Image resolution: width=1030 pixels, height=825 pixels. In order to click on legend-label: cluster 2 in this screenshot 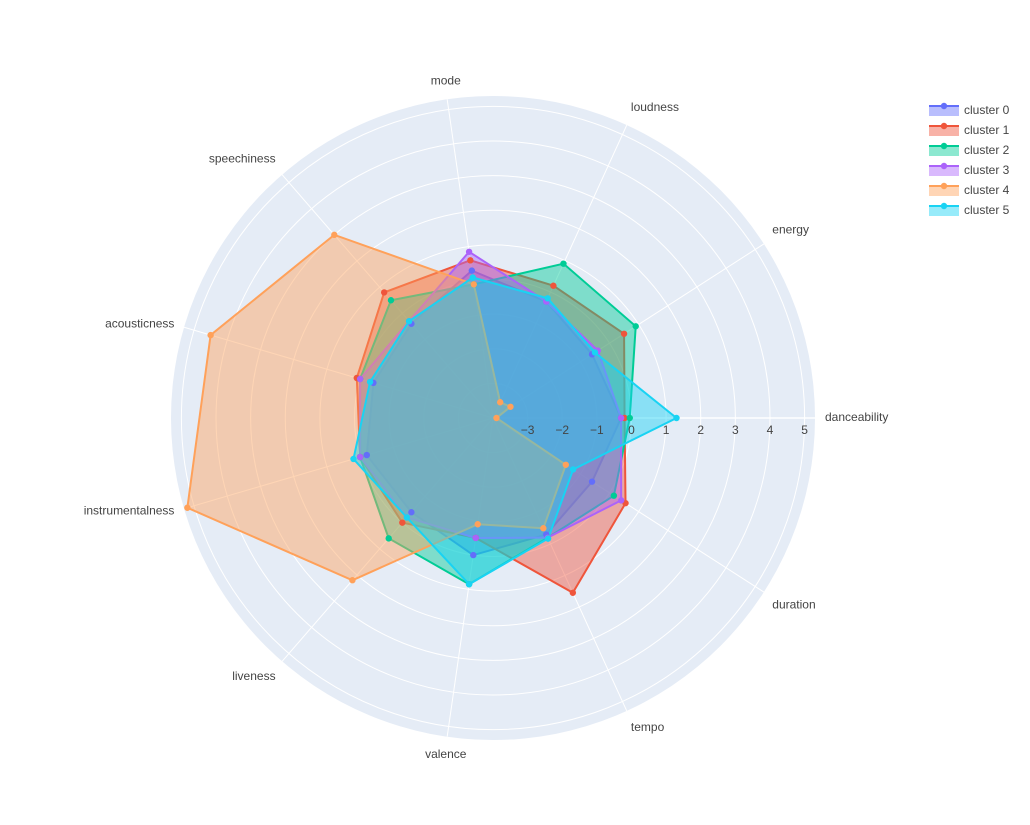, I will do `click(987, 150)`.